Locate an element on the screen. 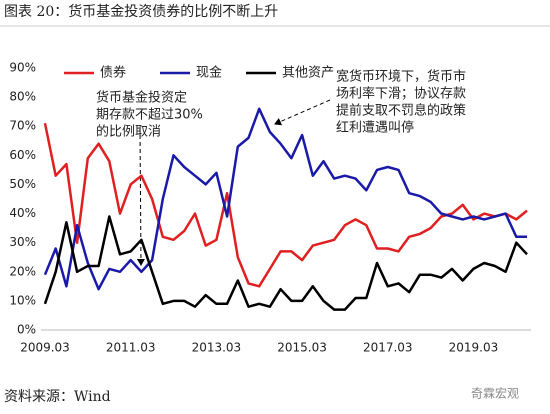 This screenshot has width=550, height=414. x-tick-label: 2011.03 is located at coordinates (131, 348).